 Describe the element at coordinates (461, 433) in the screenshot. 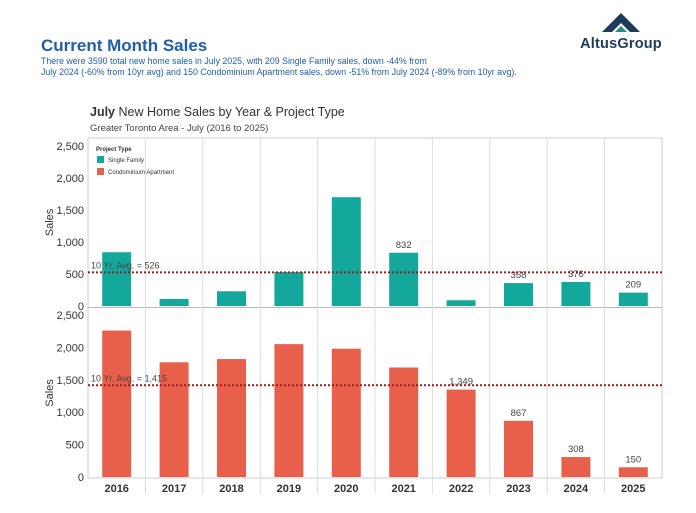

I see `bar-condo-2022` at that location.